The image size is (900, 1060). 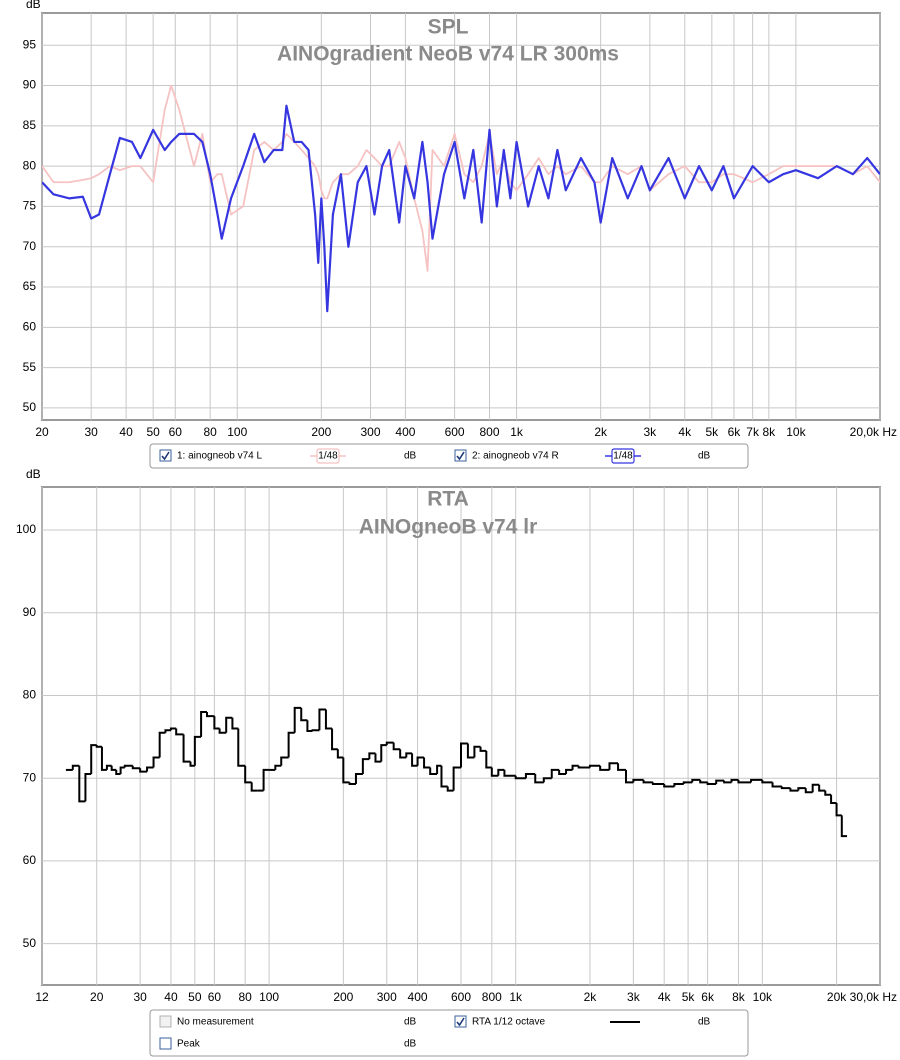 I want to click on y-tick-label: 90, so click(x=30, y=85).